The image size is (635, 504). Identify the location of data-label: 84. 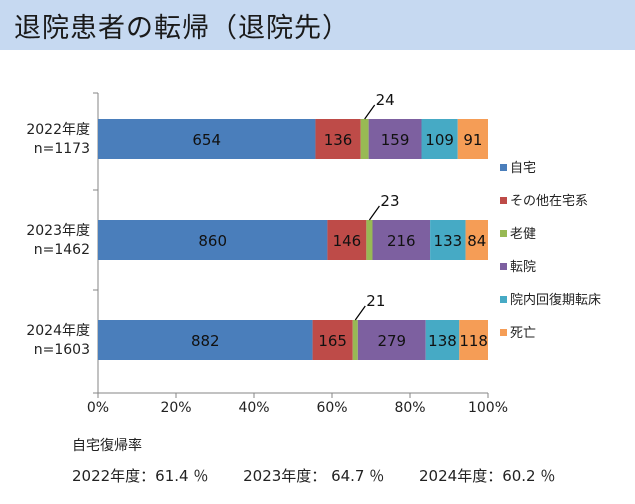
(476, 241).